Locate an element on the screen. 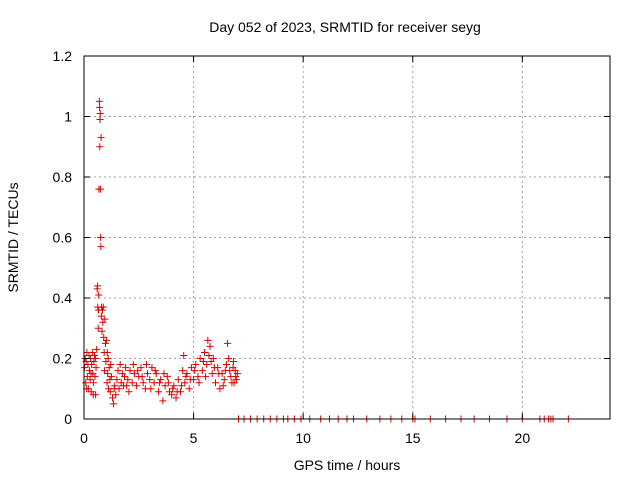  y-axis-title: SRMTID / TECUs is located at coordinates (13, 237).